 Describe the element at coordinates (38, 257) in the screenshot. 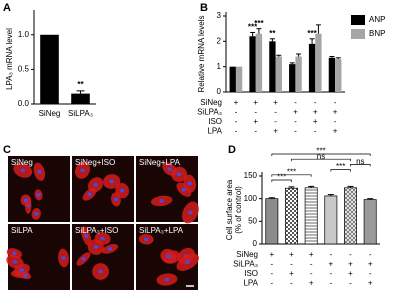

I see `micrograph: SiLPA` at that location.